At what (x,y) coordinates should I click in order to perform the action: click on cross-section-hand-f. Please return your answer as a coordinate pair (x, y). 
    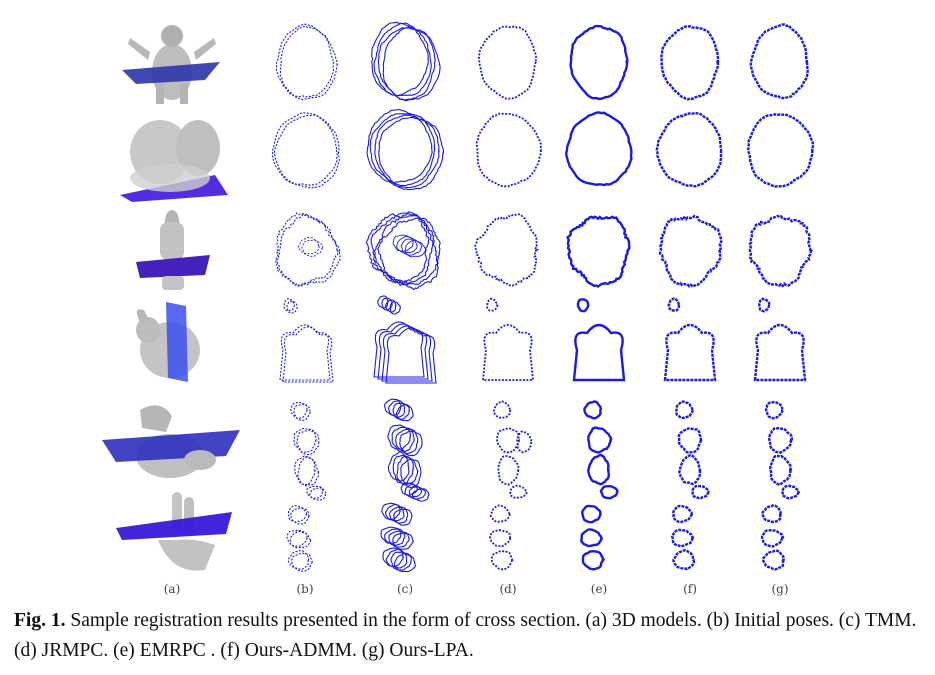
    Looking at the image, I should click on (690, 527).